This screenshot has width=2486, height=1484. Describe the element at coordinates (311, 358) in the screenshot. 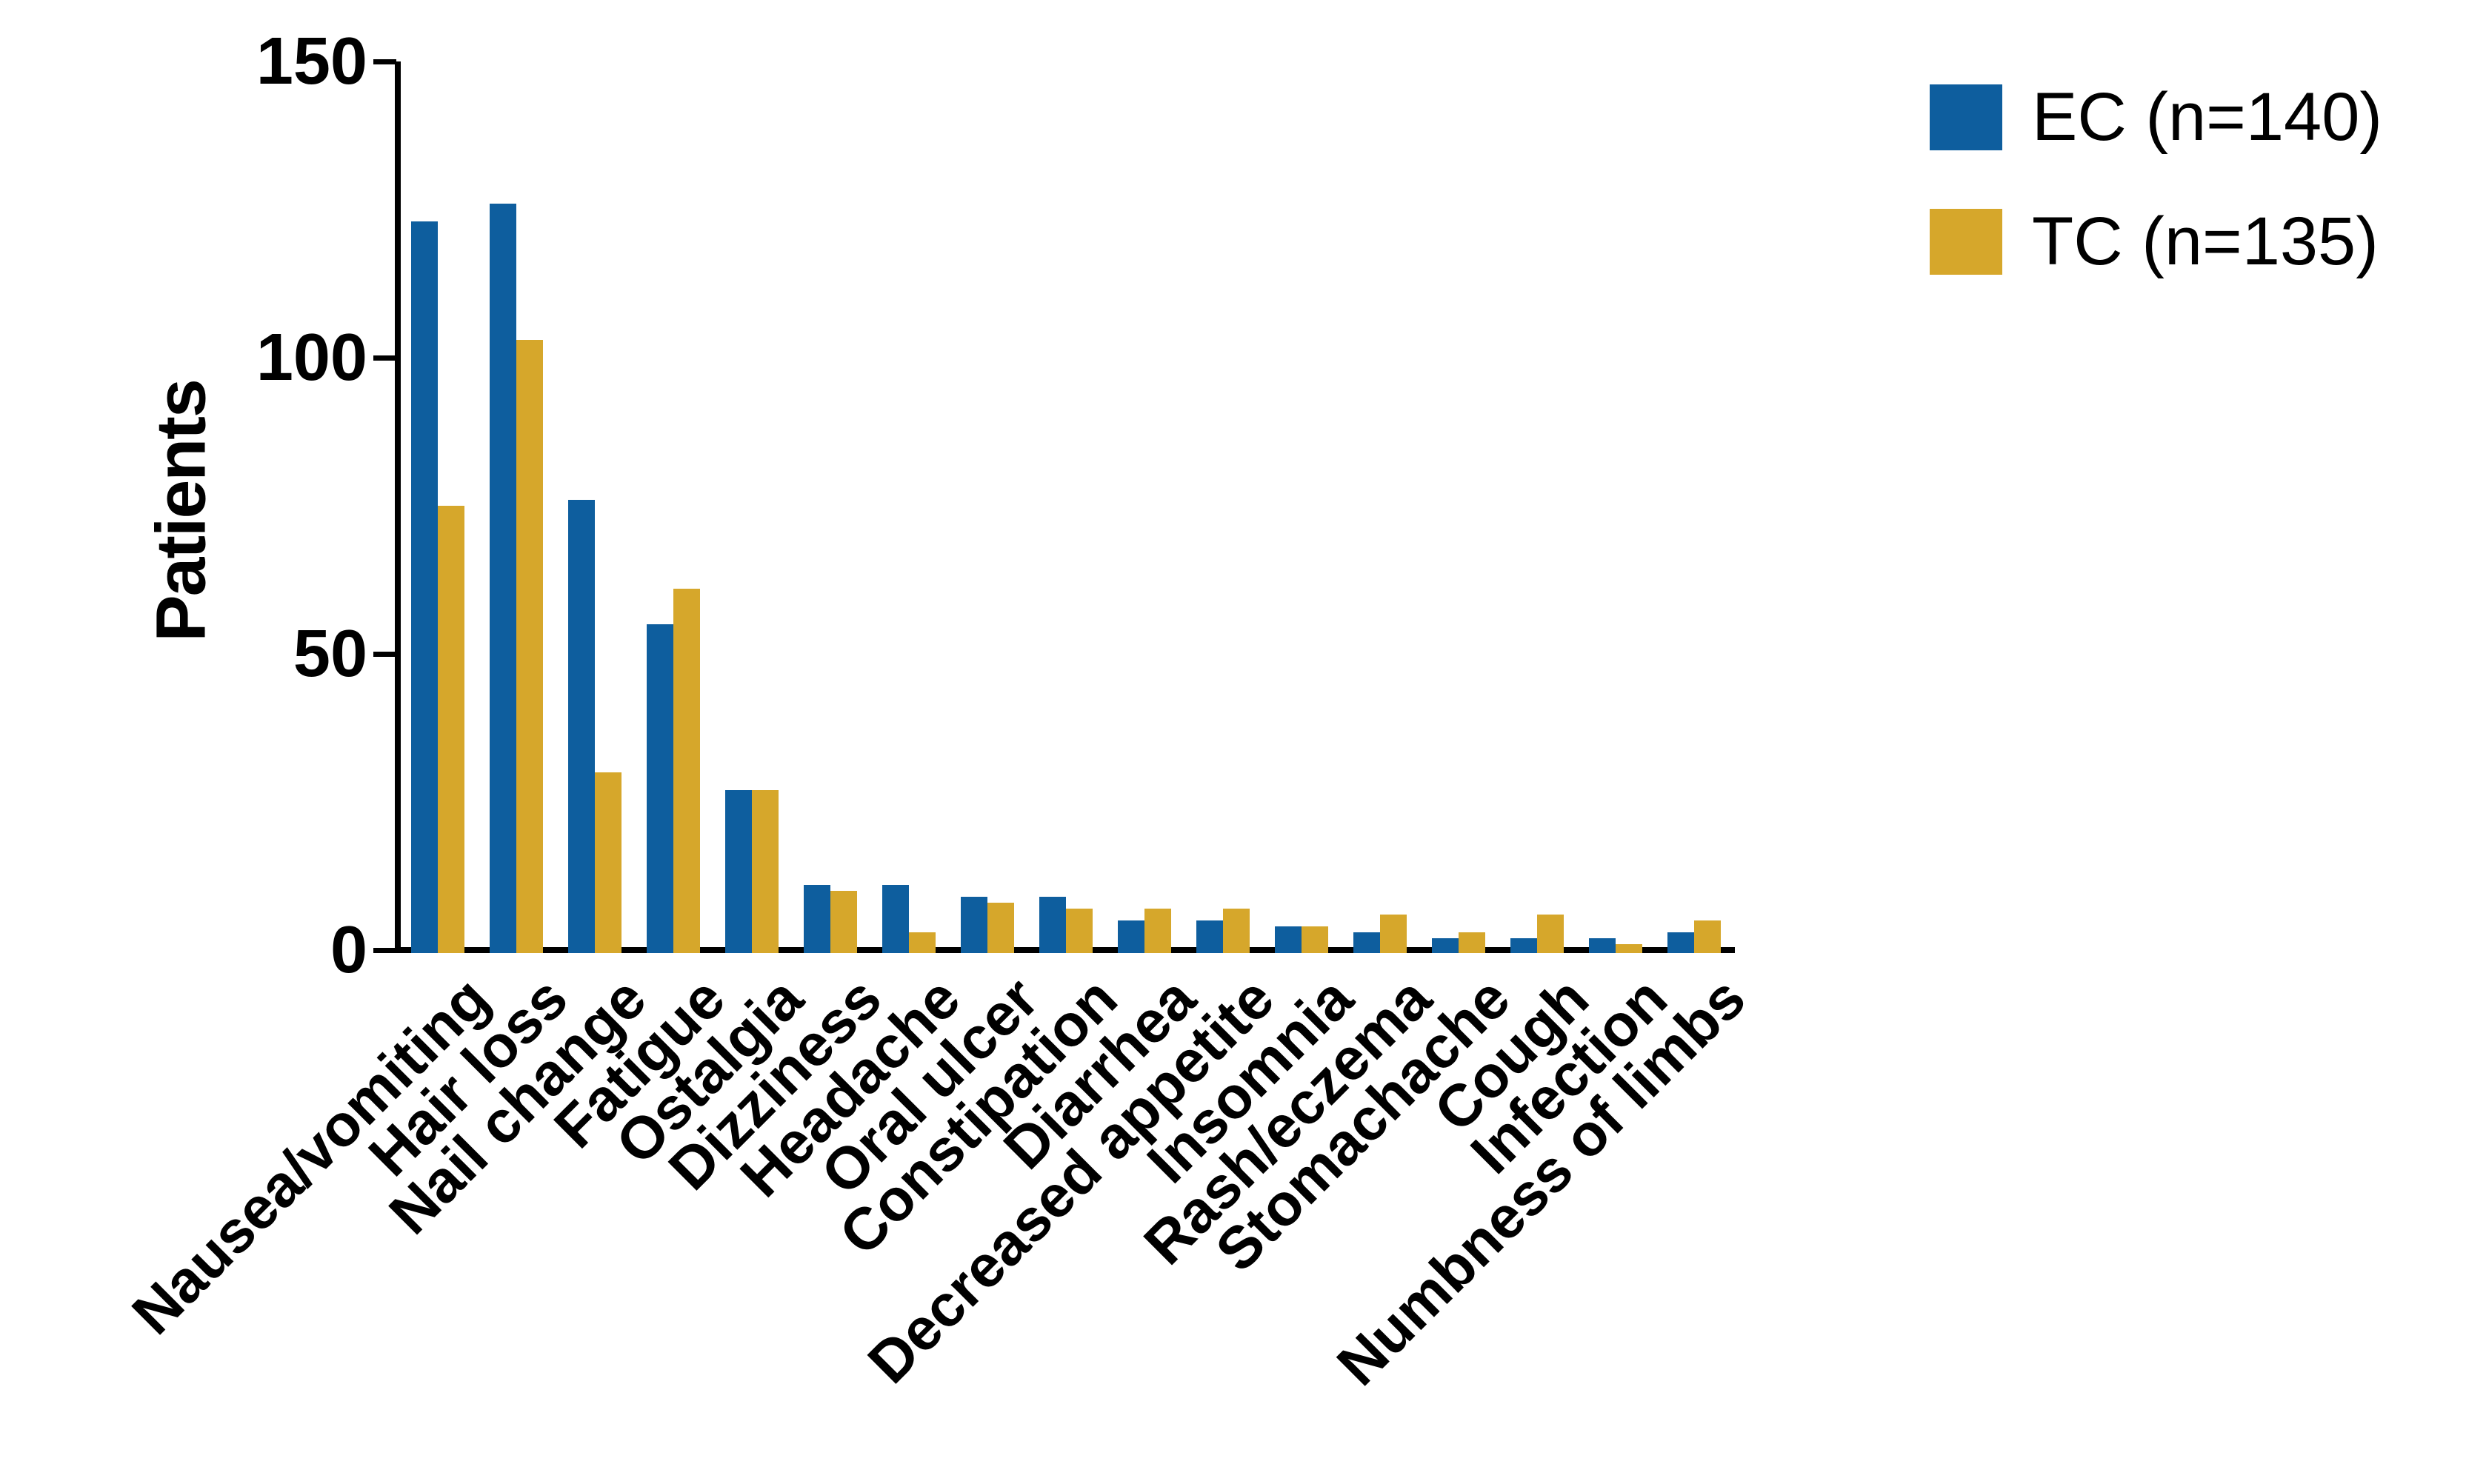

I see `y-tick-label-100: 100` at that location.